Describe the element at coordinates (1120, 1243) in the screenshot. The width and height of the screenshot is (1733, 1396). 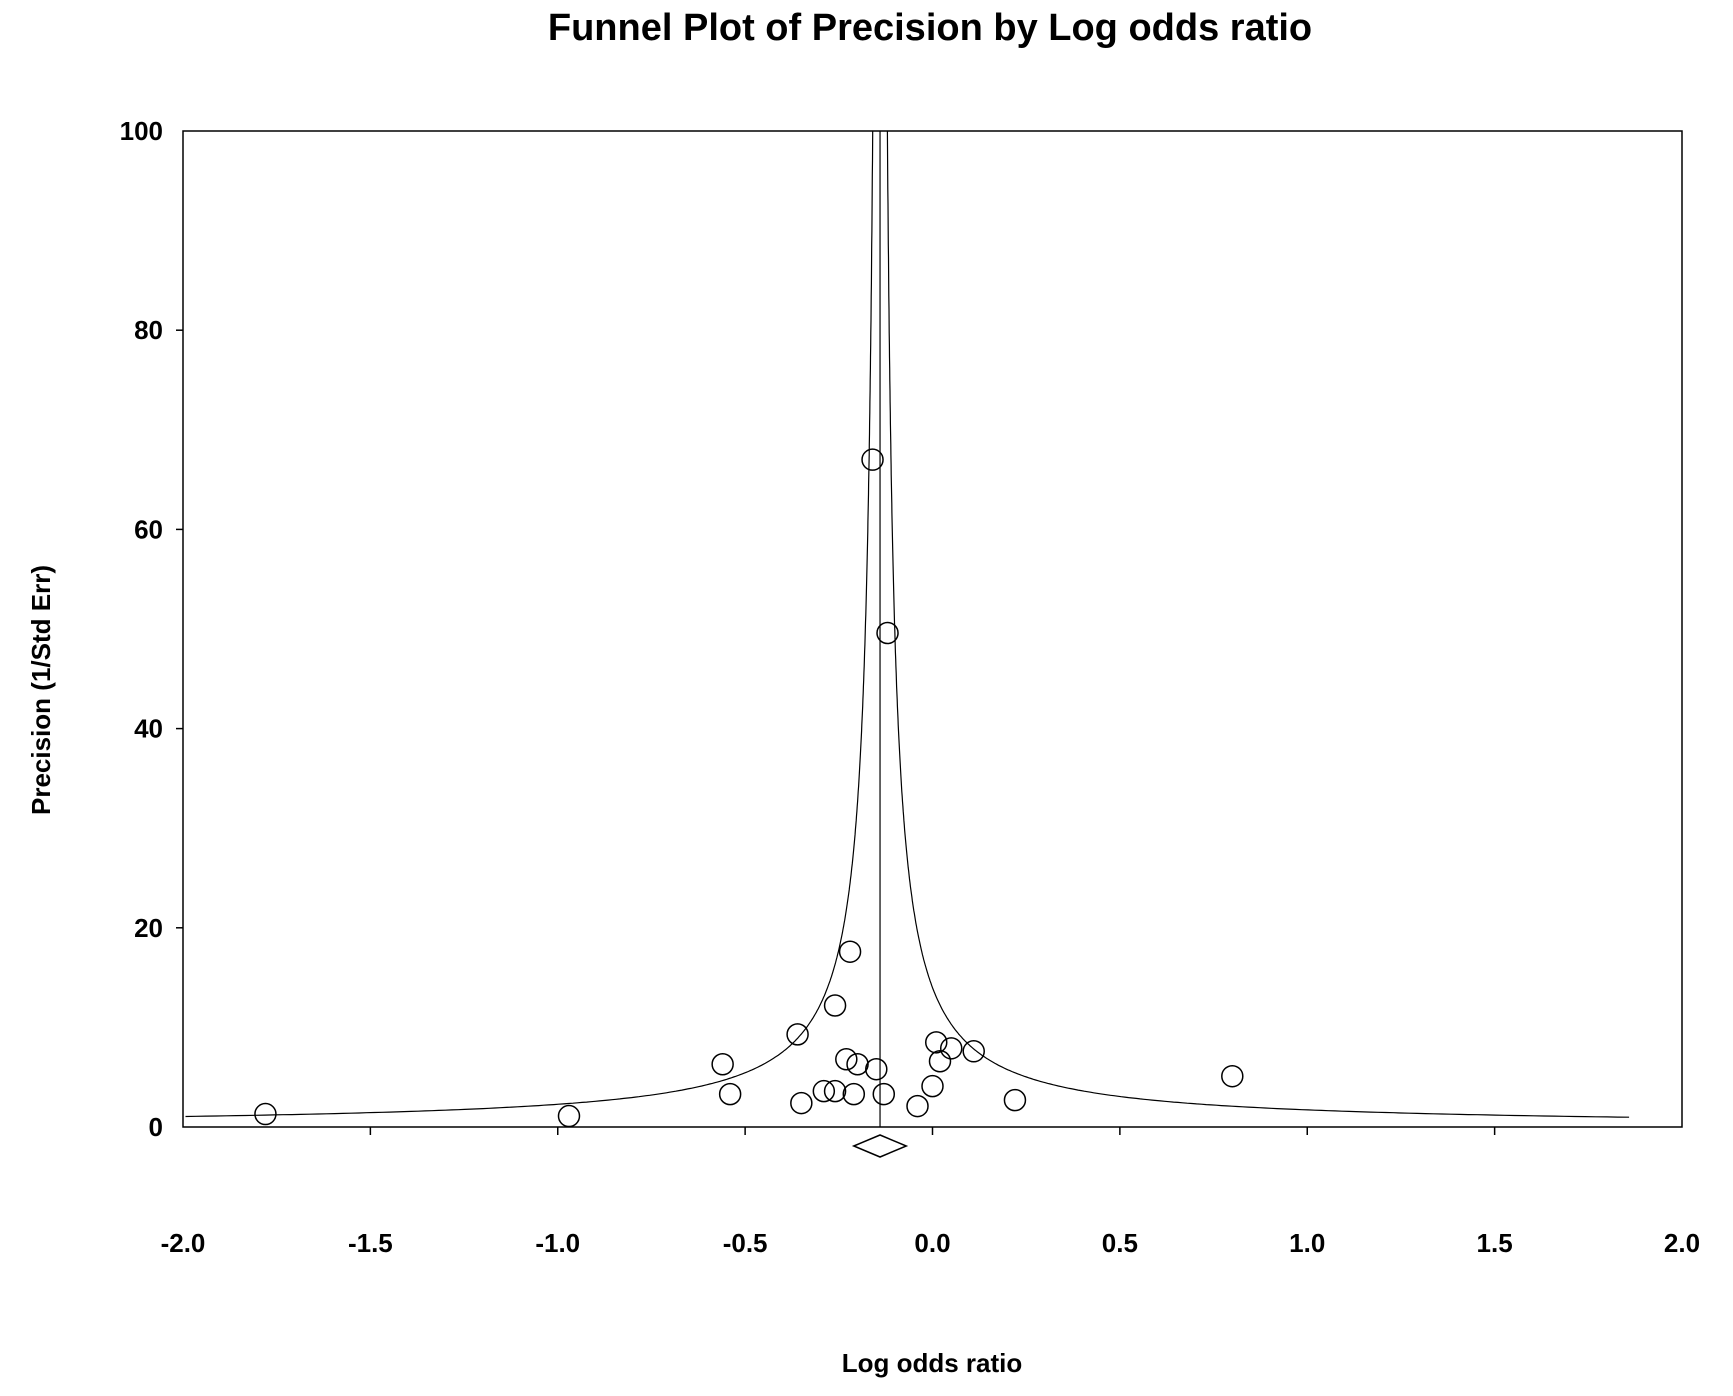
I see `x-tick-label: 0.5` at that location.